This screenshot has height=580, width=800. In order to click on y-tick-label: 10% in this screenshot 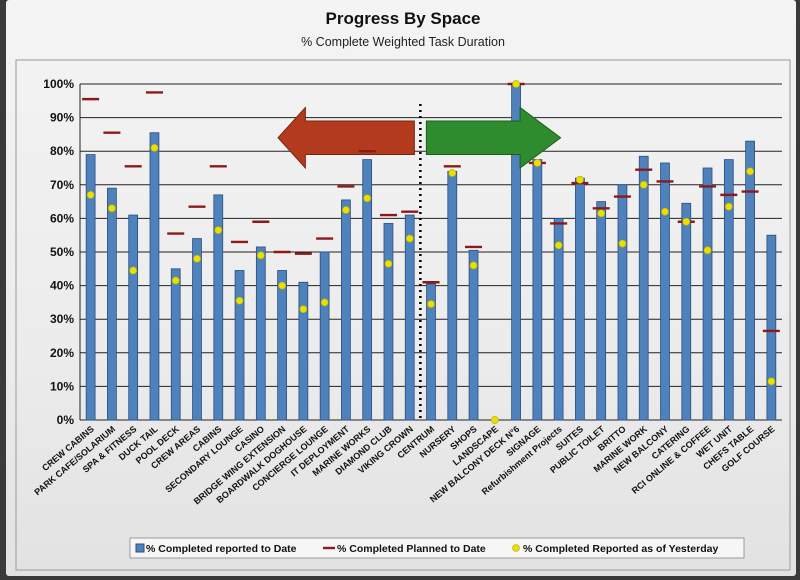, I will do `click(62, 386)`.